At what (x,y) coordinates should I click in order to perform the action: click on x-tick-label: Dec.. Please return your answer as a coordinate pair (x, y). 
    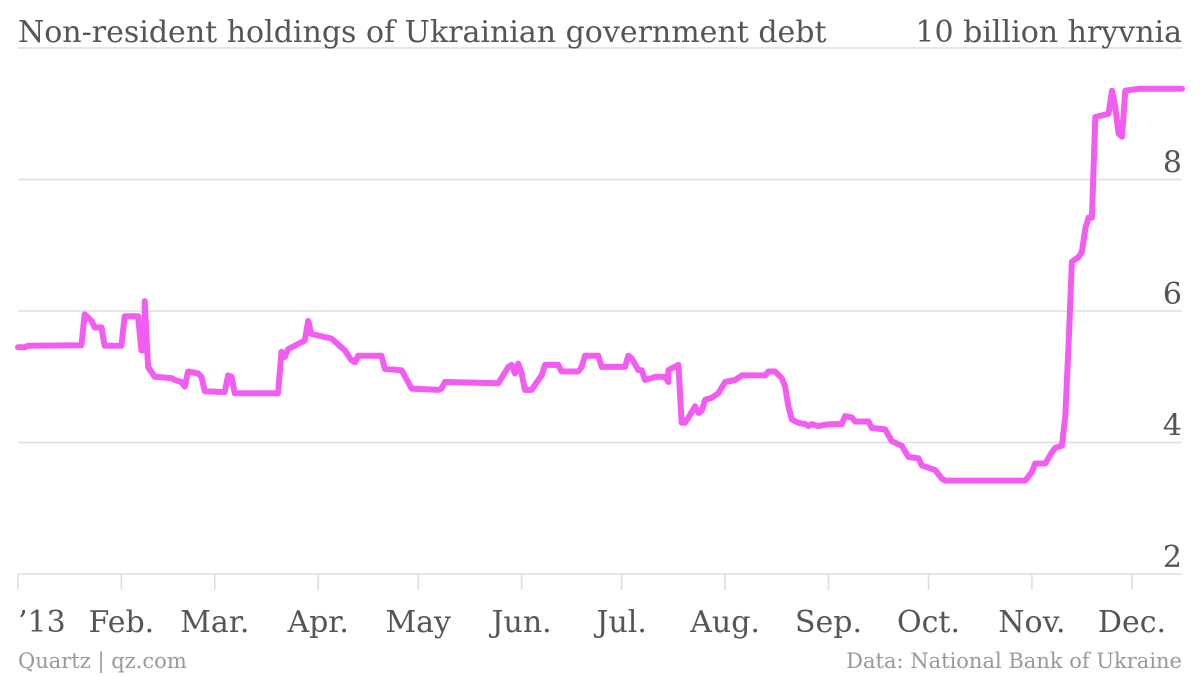
    Looking at the image, I should click on (1132, 622).